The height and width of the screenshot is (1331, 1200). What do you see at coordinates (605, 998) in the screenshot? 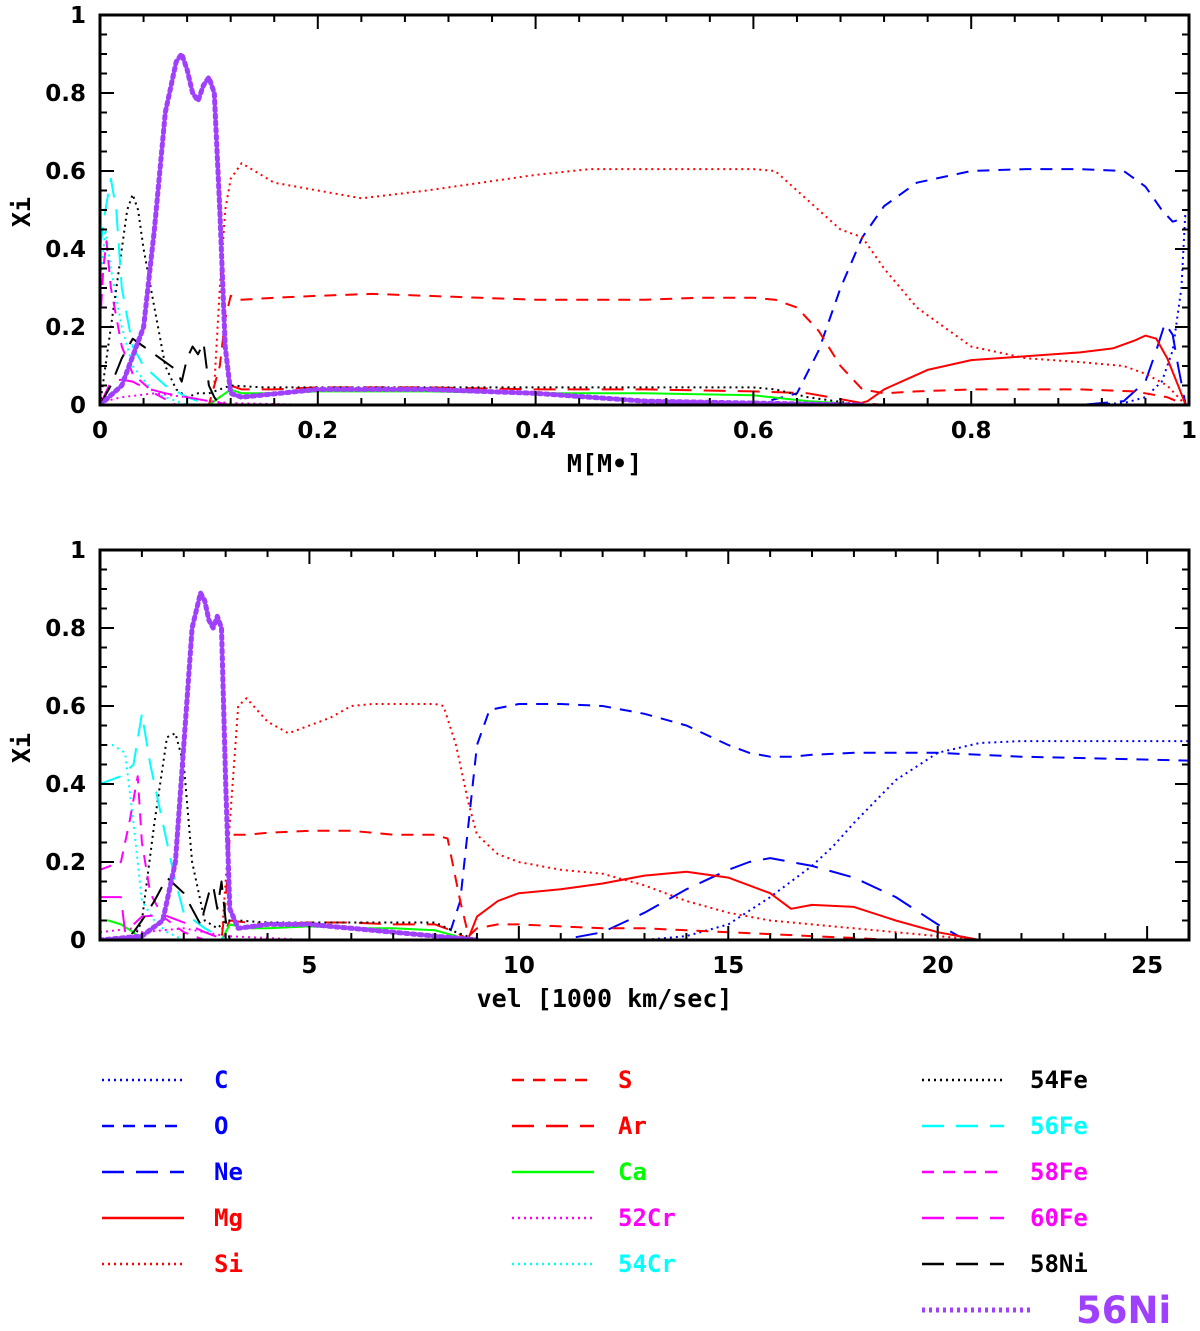
I see `x-axis-title: vel [1000 km/sec]` at bounding box center [605, 998].